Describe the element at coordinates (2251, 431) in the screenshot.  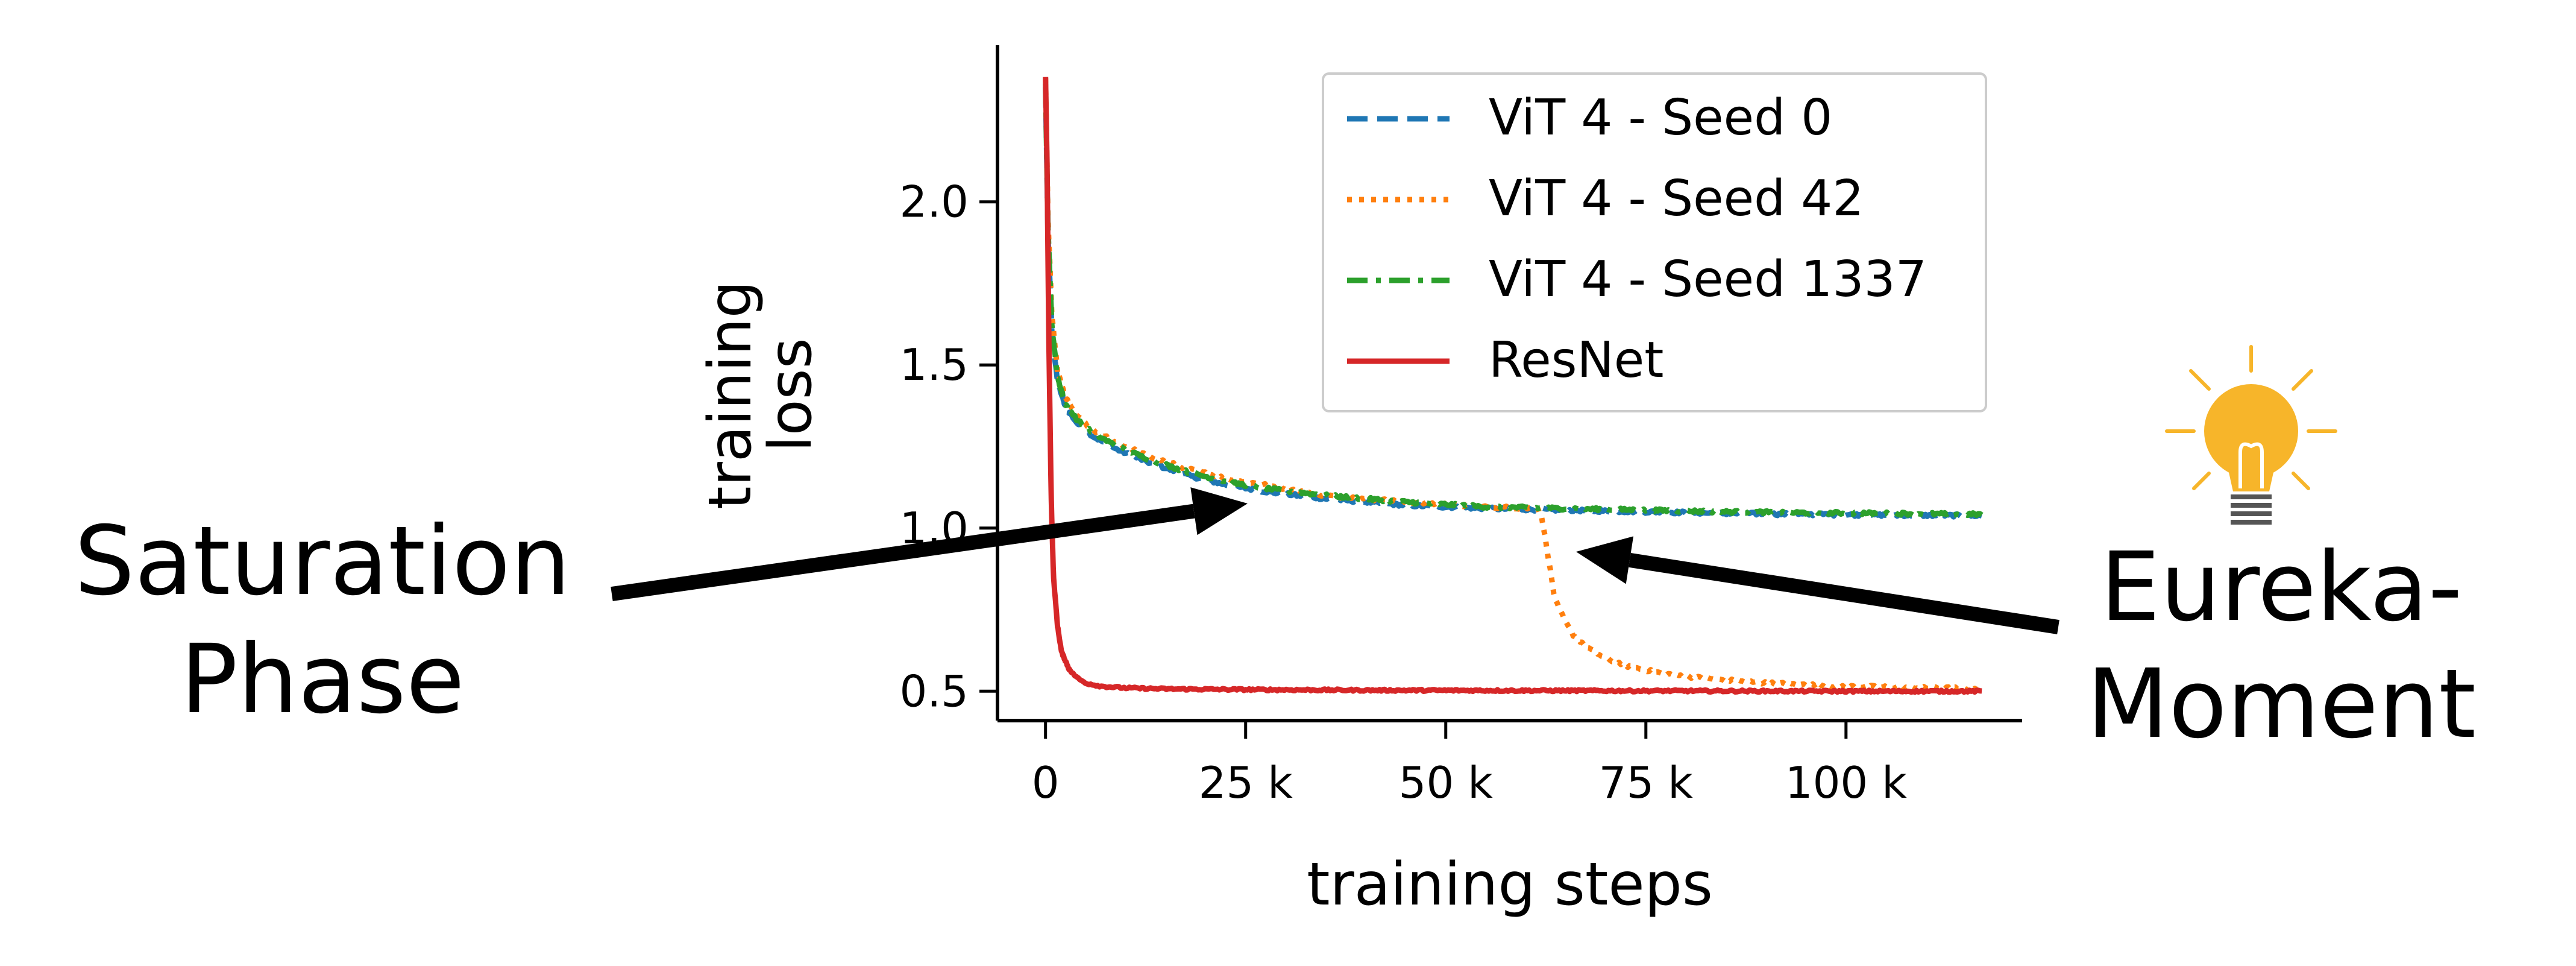
I see `bulb-glass` at that location.